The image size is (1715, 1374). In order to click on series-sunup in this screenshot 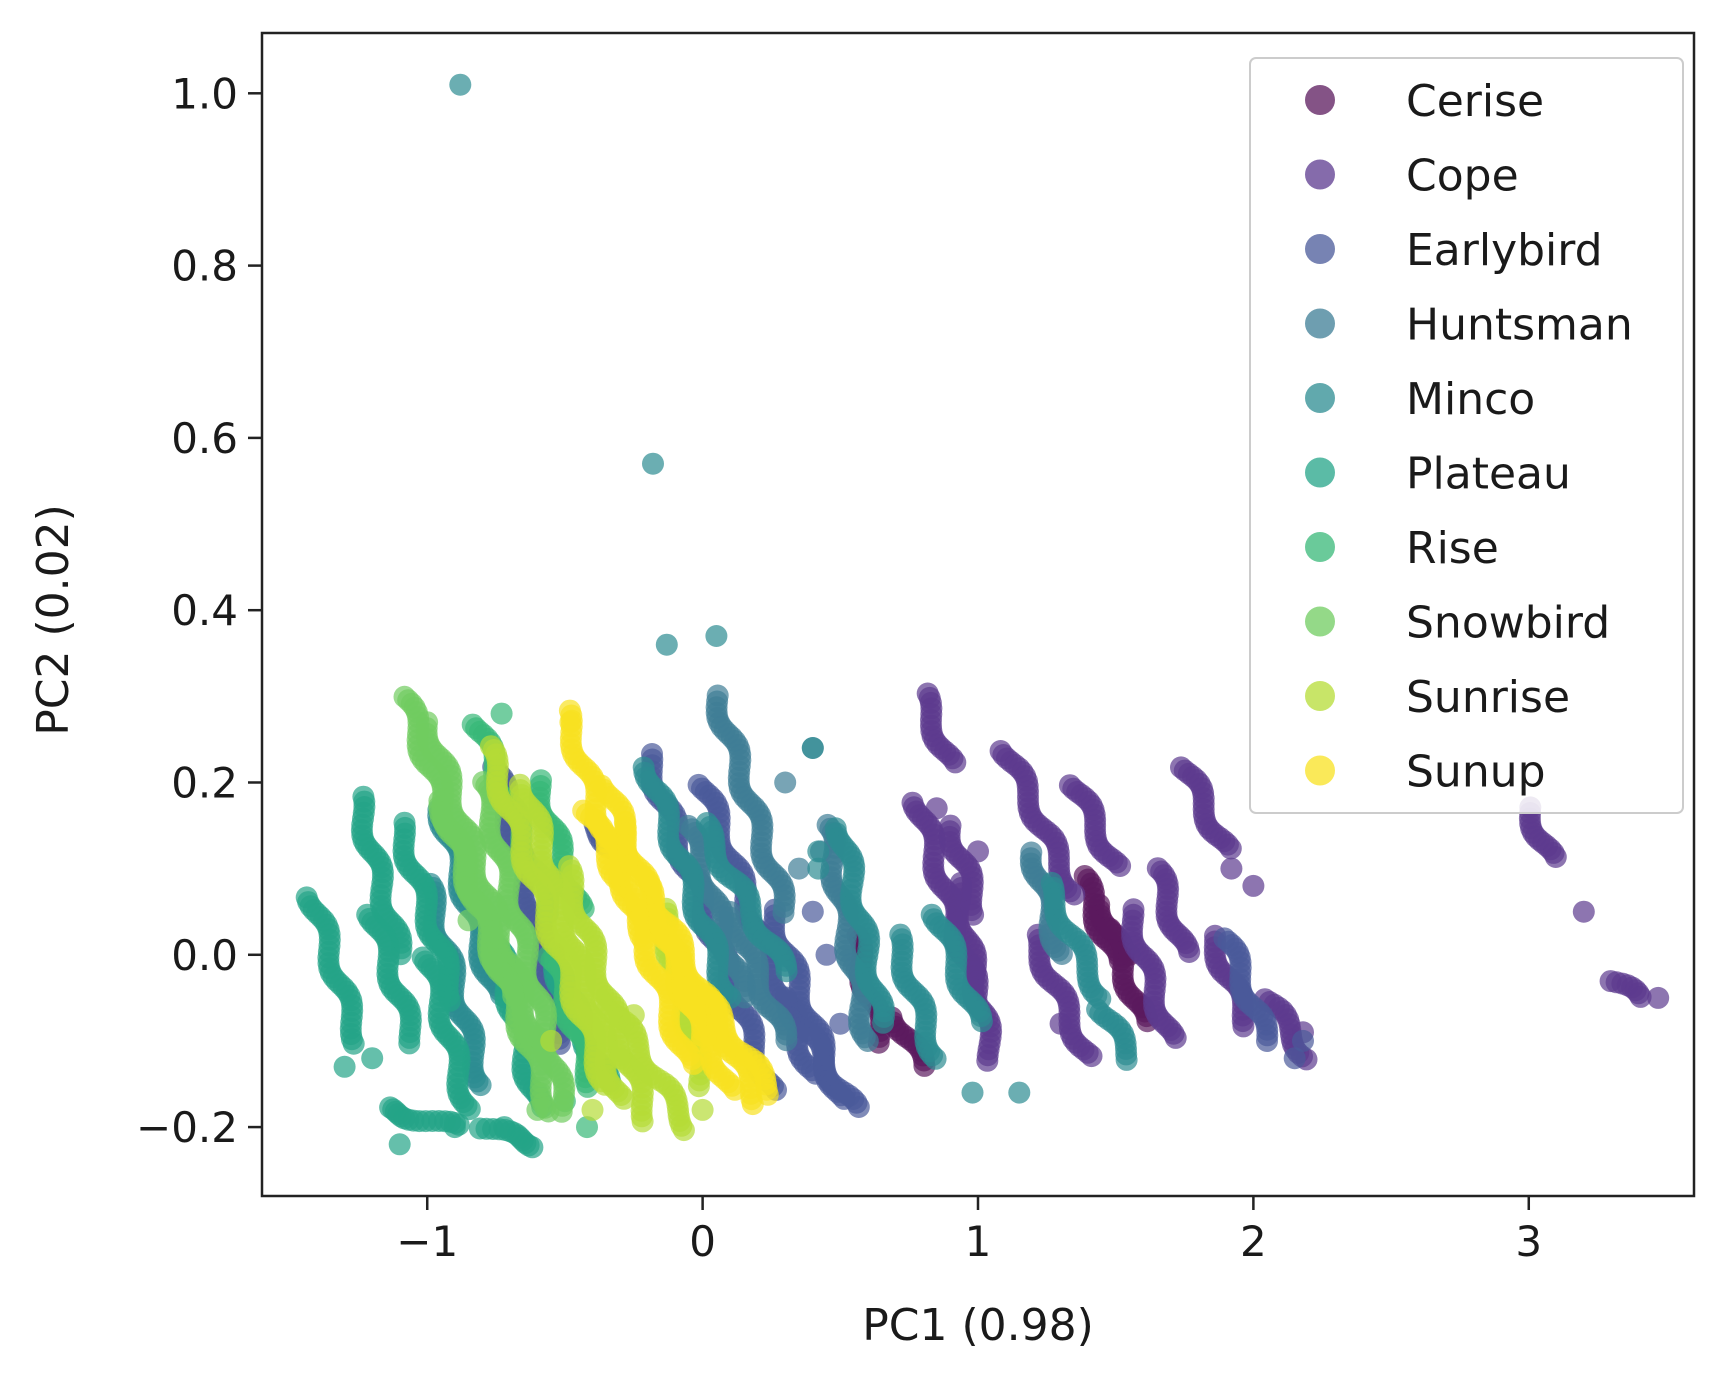, I will do `click(668, 907)`.